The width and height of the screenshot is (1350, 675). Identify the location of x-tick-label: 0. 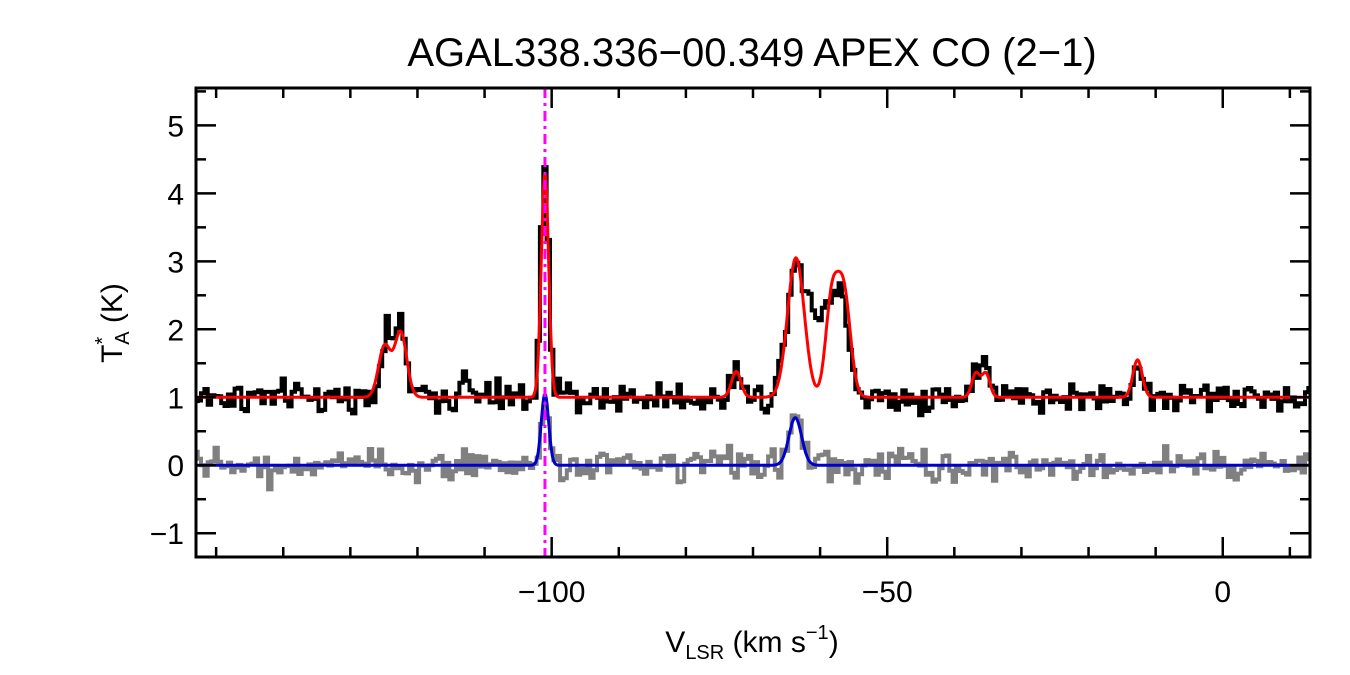
(1222, 592).